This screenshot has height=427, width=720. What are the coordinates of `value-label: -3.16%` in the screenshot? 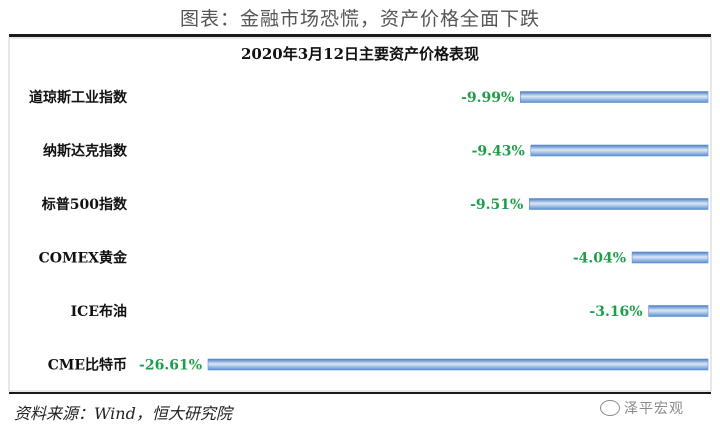 It's located at (615, 312).